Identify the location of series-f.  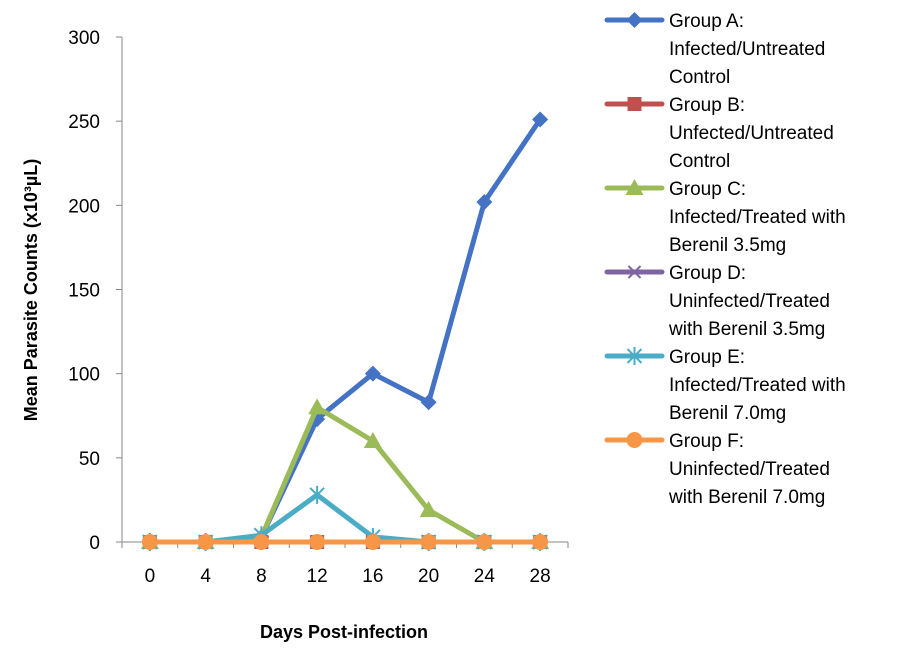
(345, 542).